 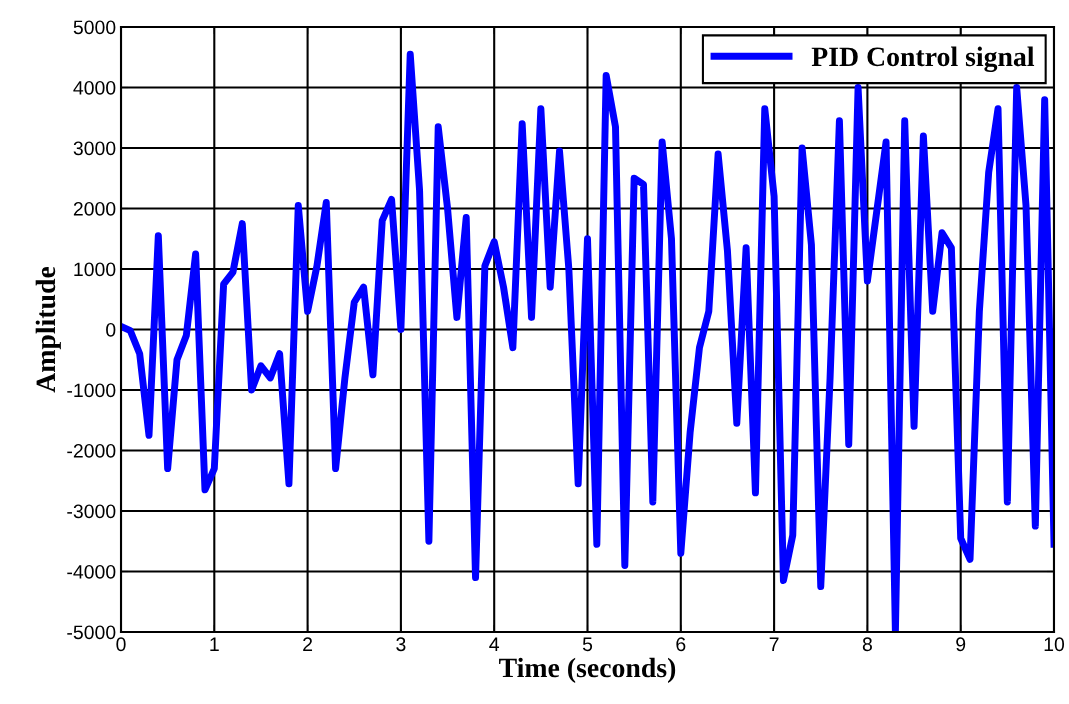 What do you see at coordinates (94, 148) in the screenshot?
I see `y-tick-label: 3000` at bounding box center [94, 148].